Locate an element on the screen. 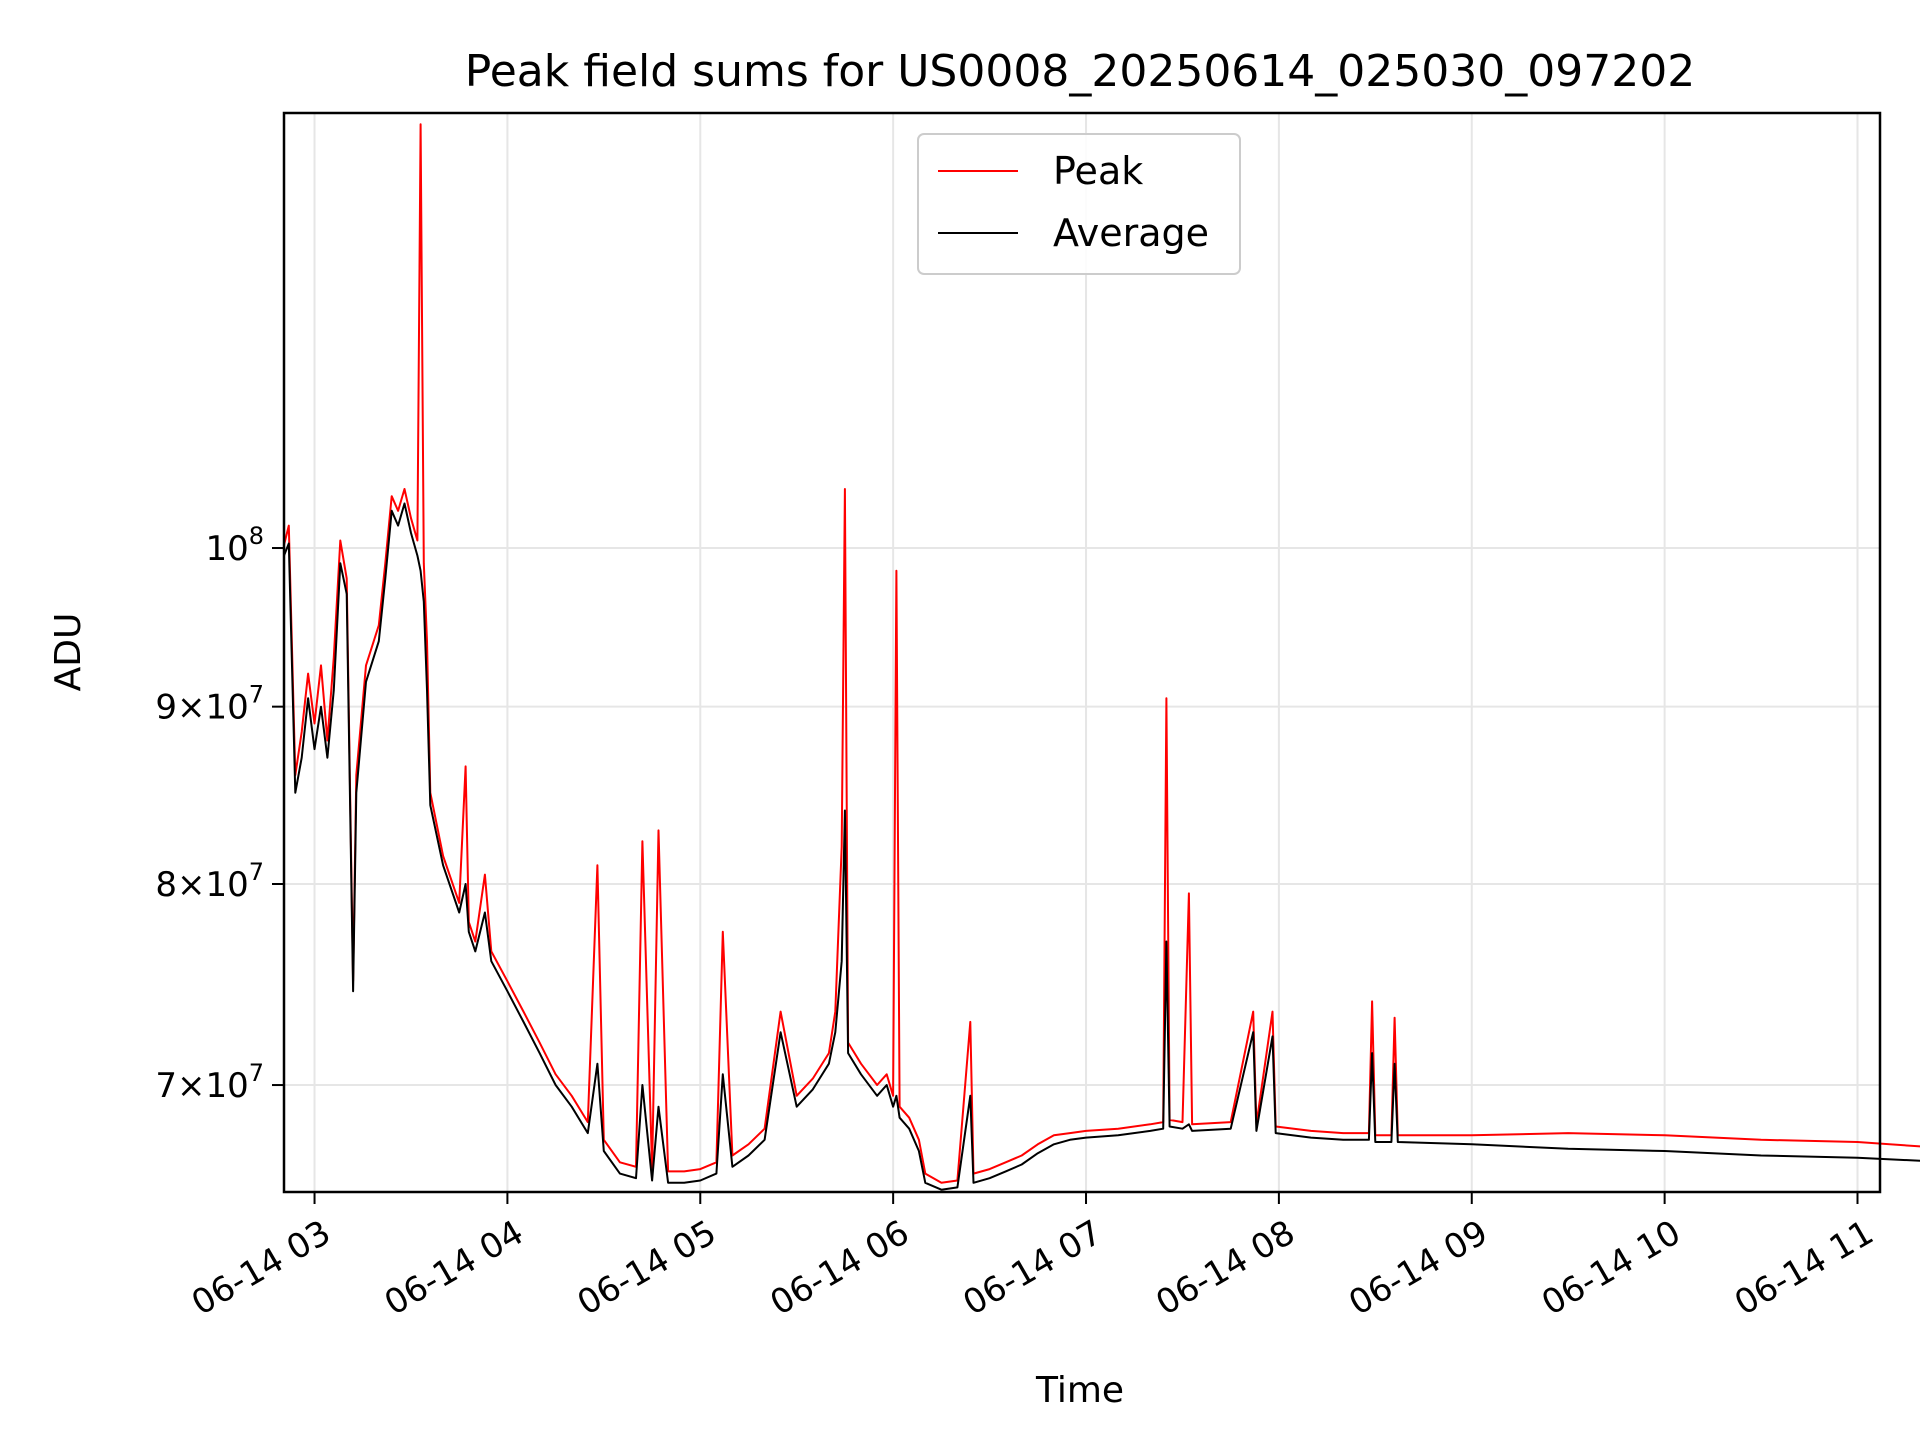 Image resolution: width=1920 pixels, height=1440 pixels. legend-label-peak: Peak is located at coordinates (1098, 171).